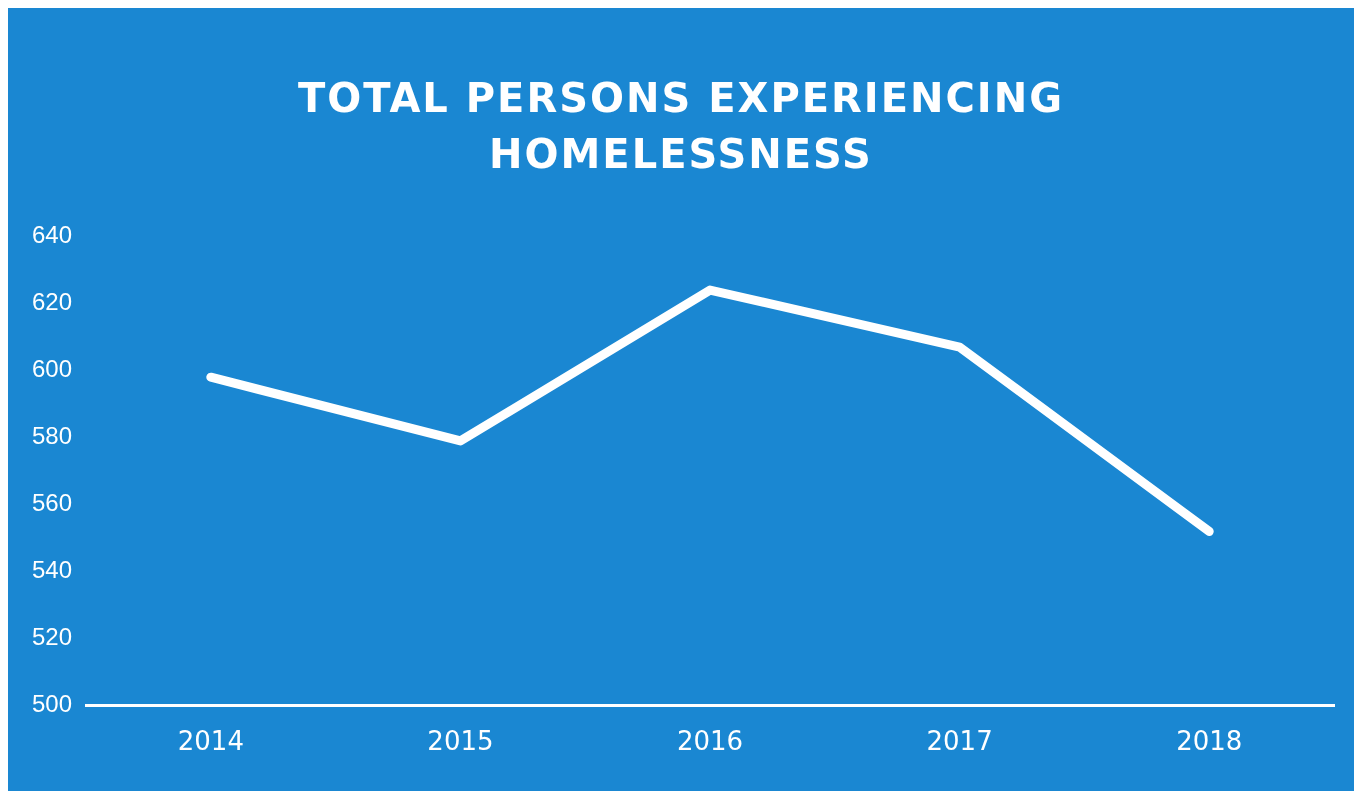 This screenshot has height=799, width=1362. I want to click on y-tick-label: 640, so click(52, 235).